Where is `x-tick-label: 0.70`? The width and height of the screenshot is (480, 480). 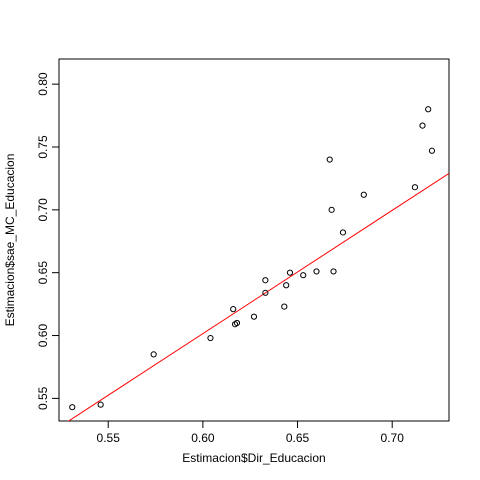
x-tick-label: 0.70 is located at coordinates (393, 438).